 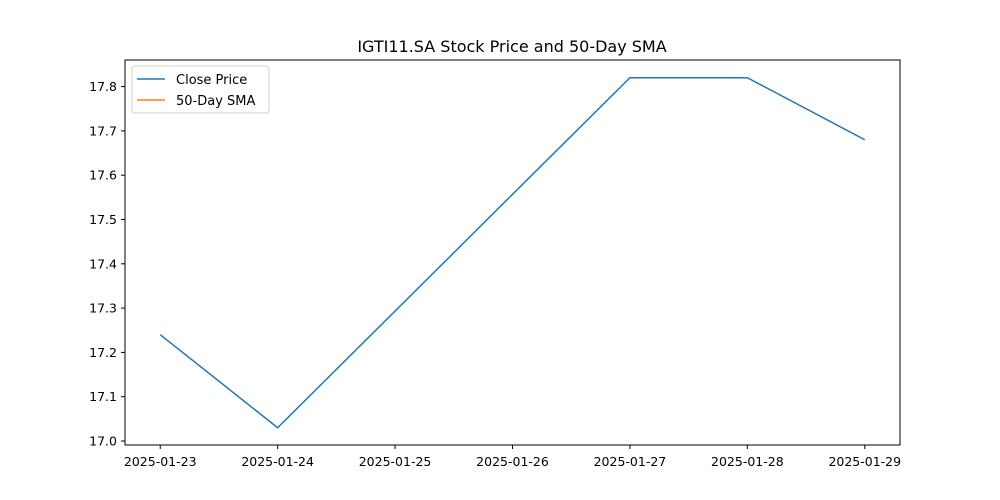 What do you see at coordinates (103, 219) in the screenshot?
I see `y-tick-label: 17.5` at bounding box center [103, 219].